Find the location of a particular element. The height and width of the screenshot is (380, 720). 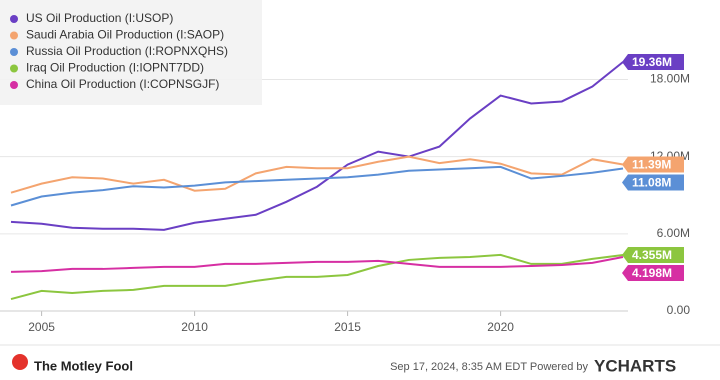

x-tick-label: 2015 is located at coordinates (347, 327).